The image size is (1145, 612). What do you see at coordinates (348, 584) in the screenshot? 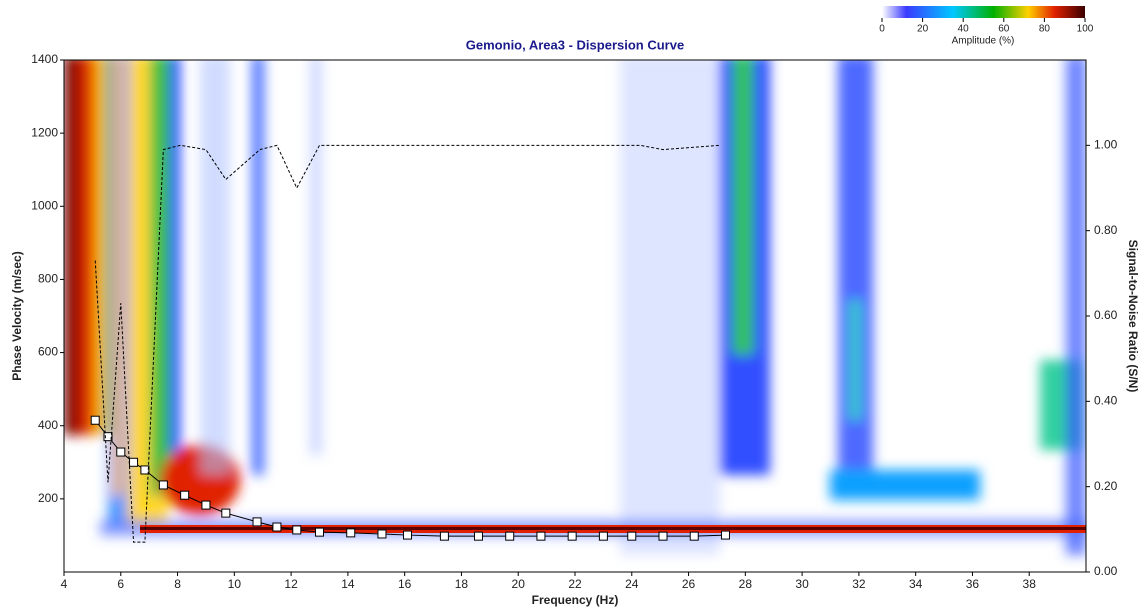
I see `x-tick-label: 14` at bounding box center [348, 584].